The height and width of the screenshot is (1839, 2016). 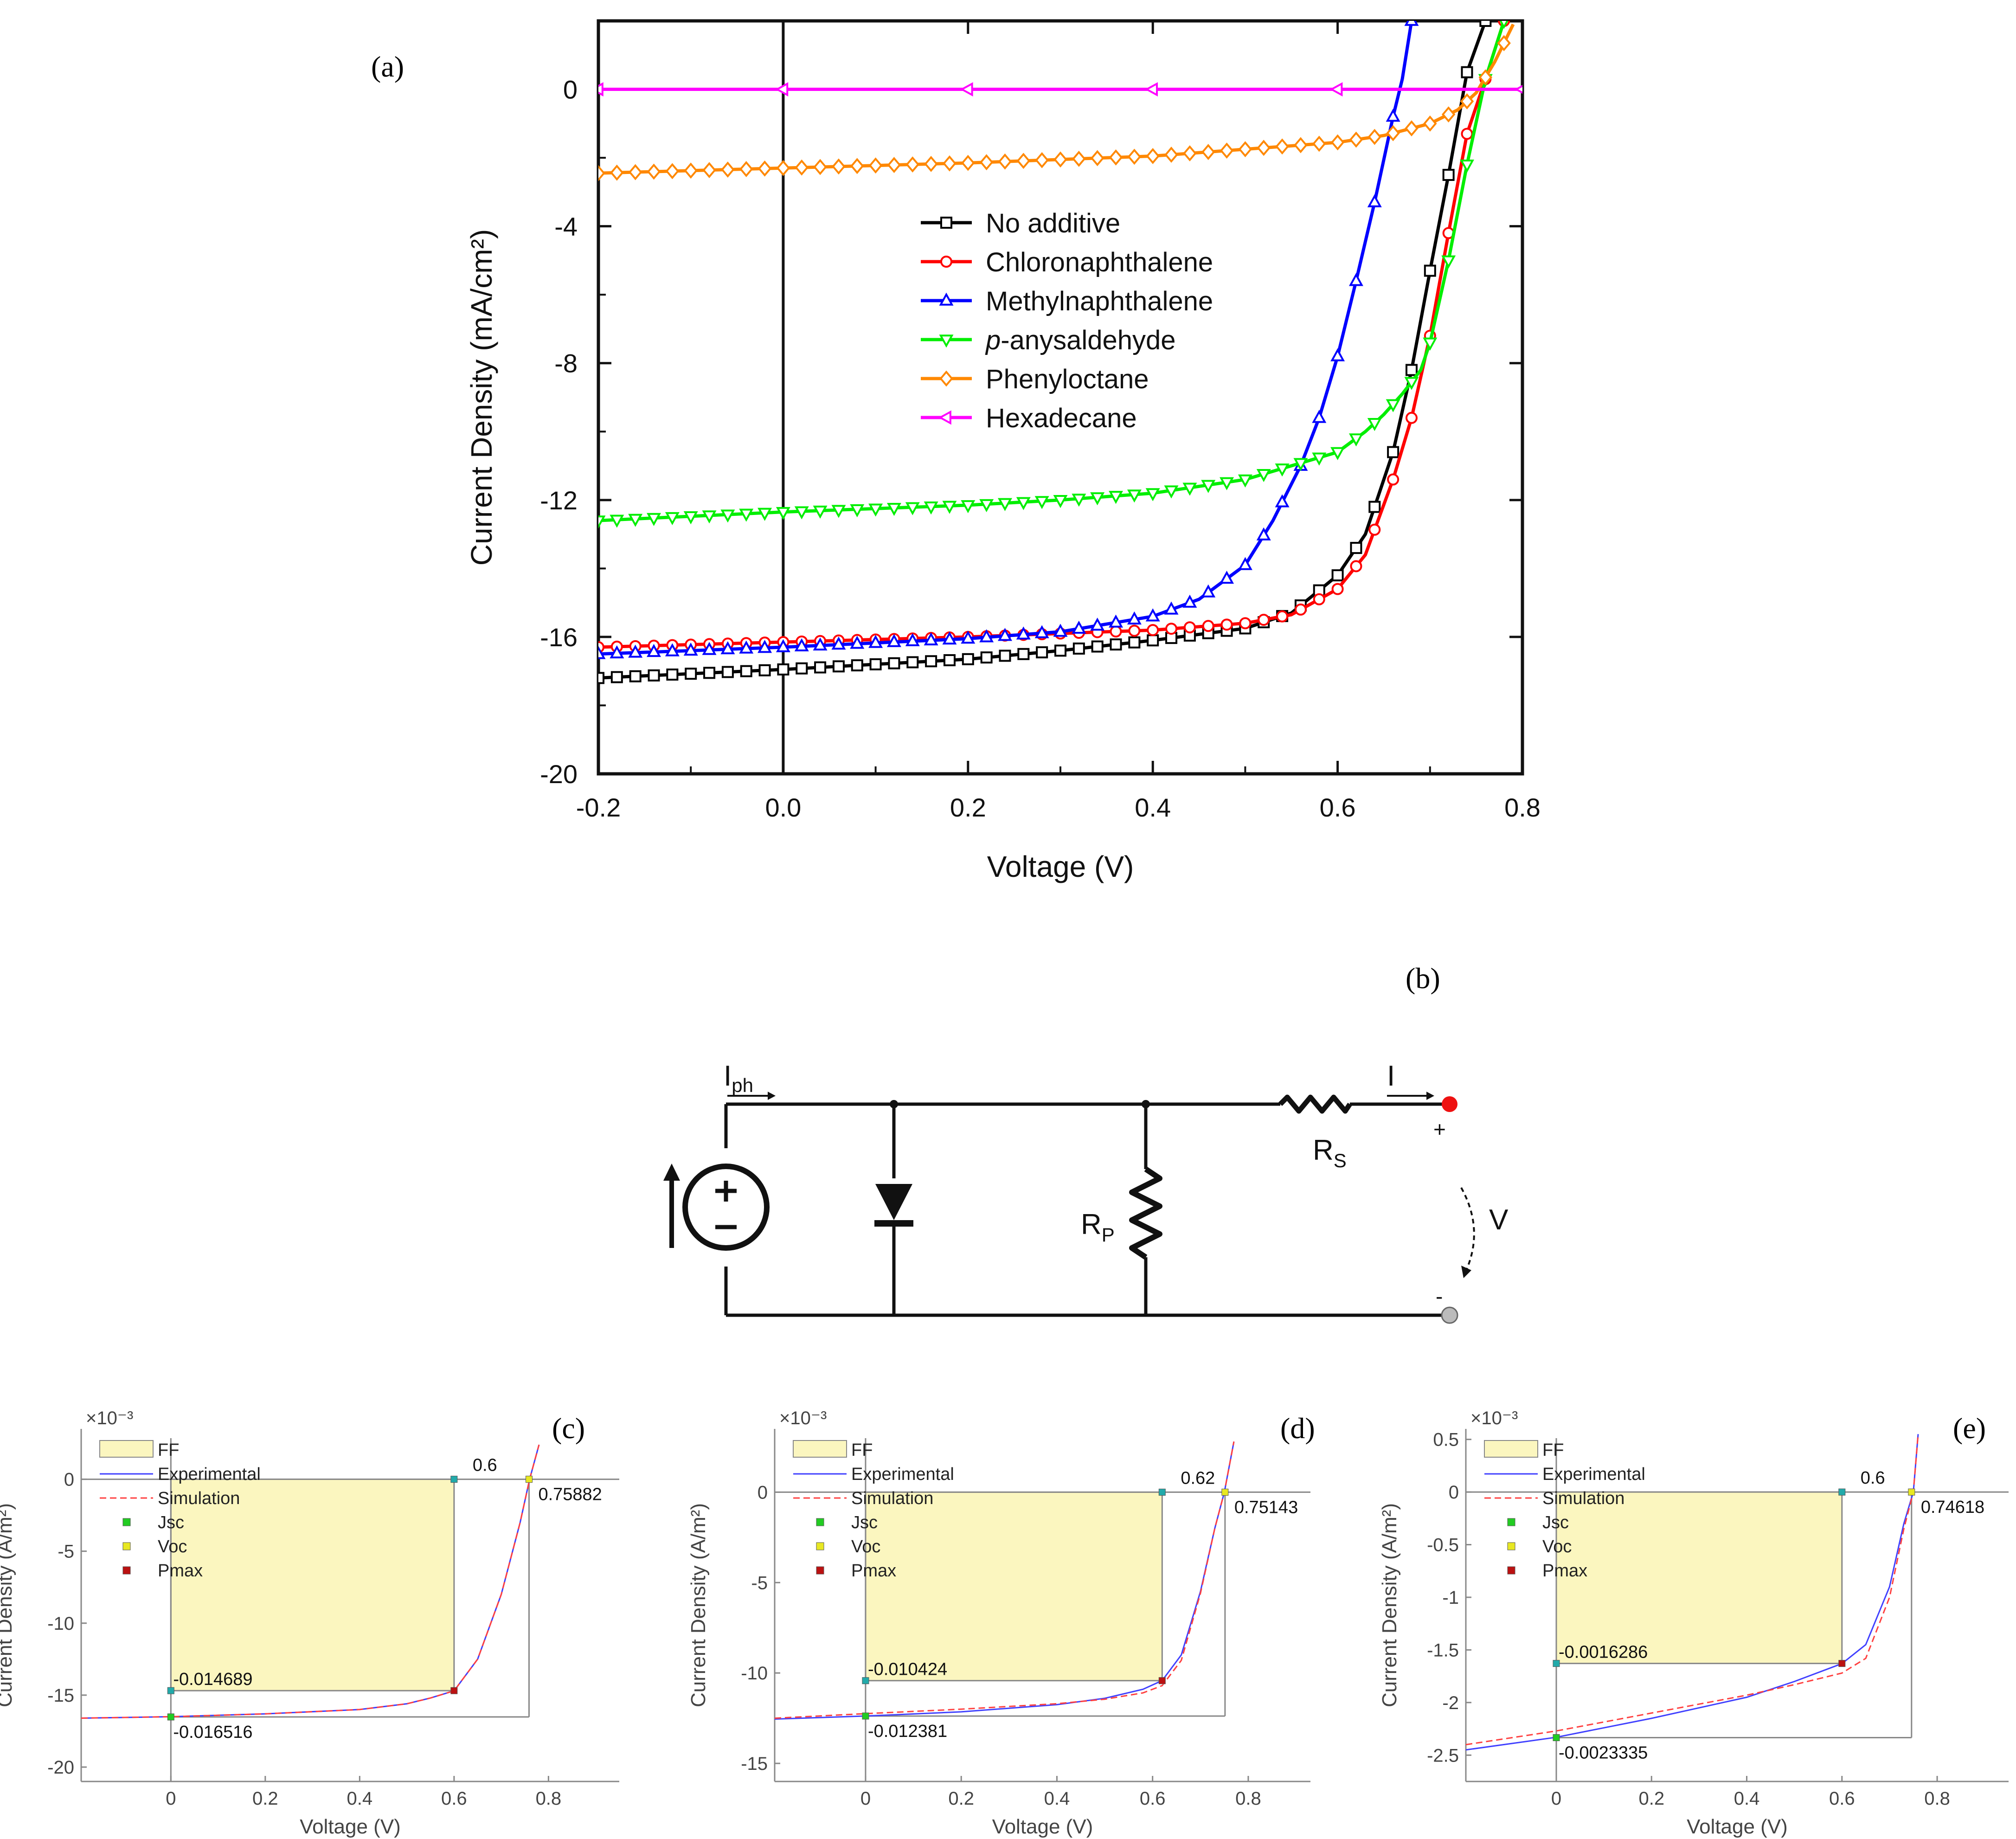 I want to click on y-tick-label: -0.5, so click(x=1443, y=1545).